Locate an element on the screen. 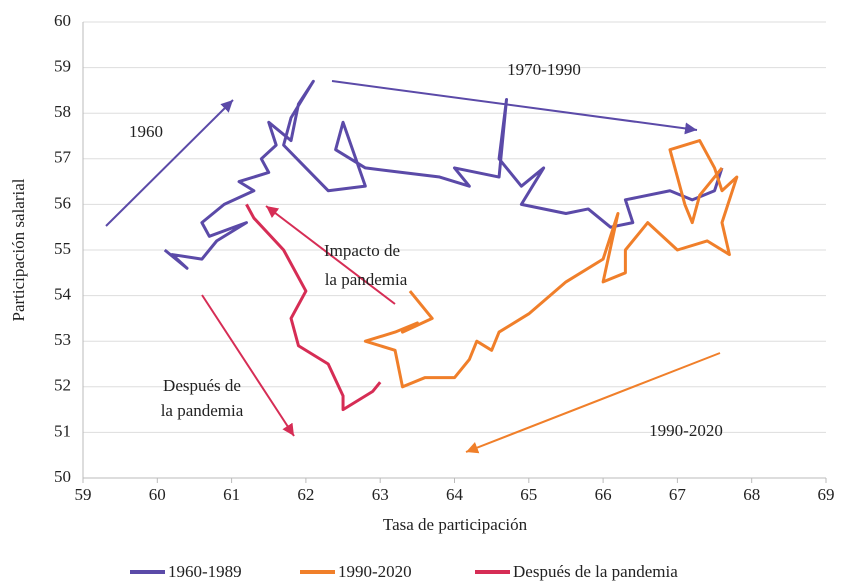  x-tick-label: 68 is located at coordinates (751, 494).